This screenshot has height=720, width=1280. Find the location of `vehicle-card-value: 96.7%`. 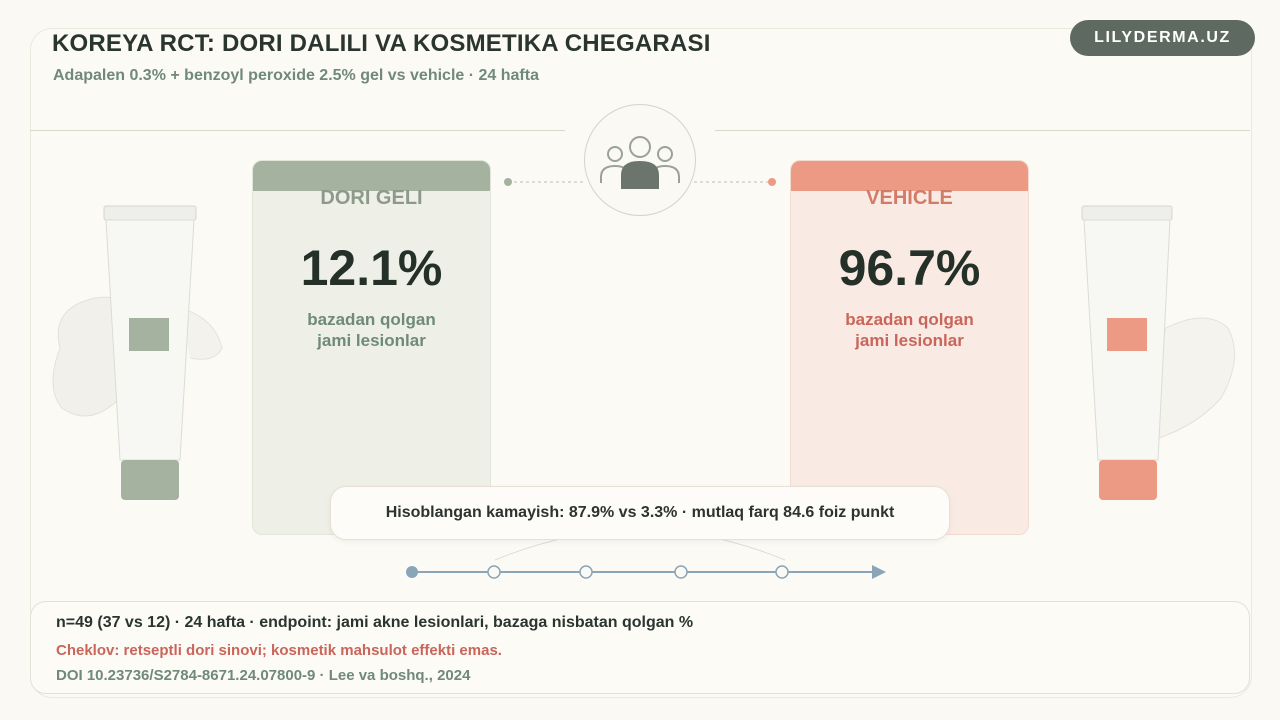

vehicle-card-value: 96.7% is located at coordinates (909, 268).